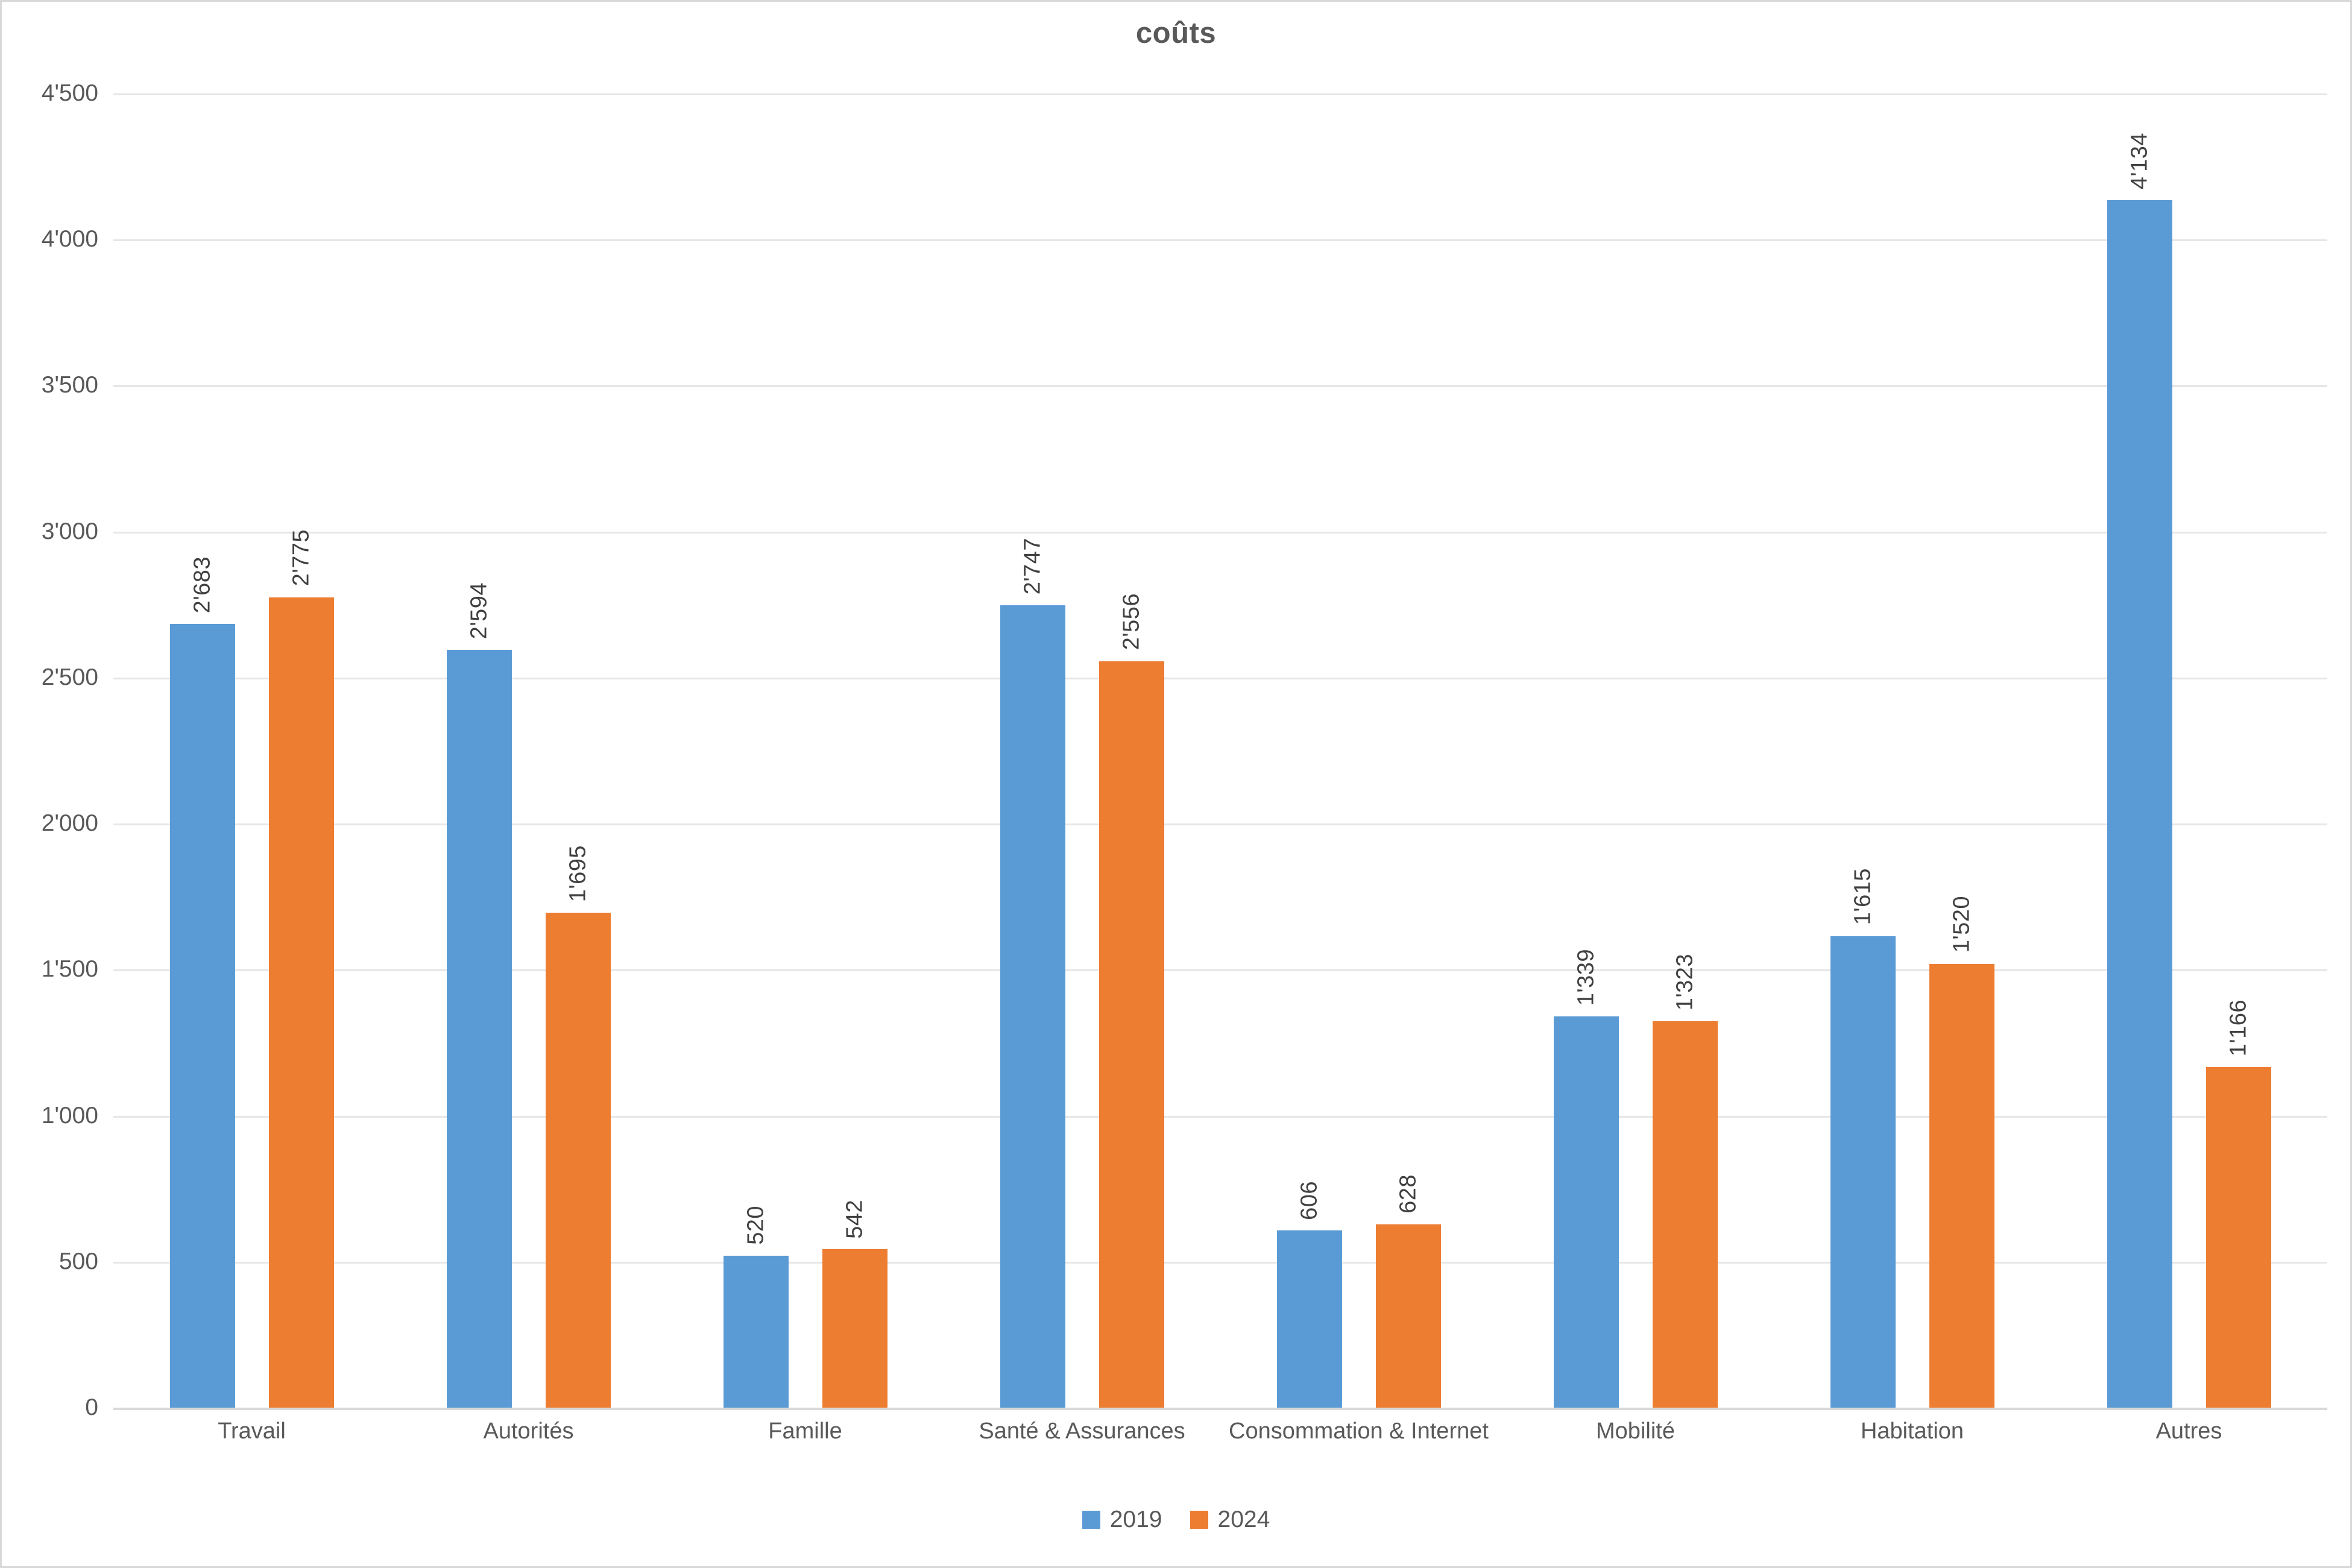 The width and height of the screenshot is (2352, 1568). Describe the element at coordinates (1862, 897) in the screenshot. I see `bar-value-label: 1'615` at that location.